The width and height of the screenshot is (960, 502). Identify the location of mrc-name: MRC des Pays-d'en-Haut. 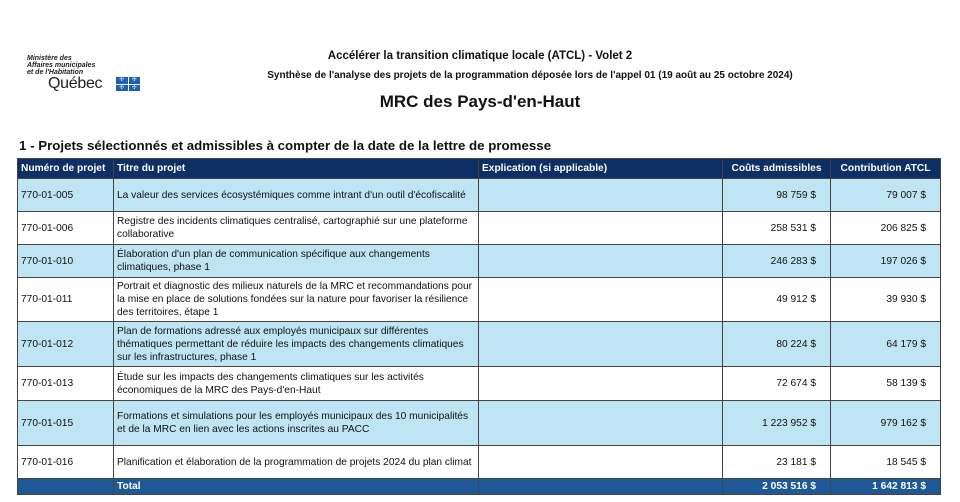
(480, 101).